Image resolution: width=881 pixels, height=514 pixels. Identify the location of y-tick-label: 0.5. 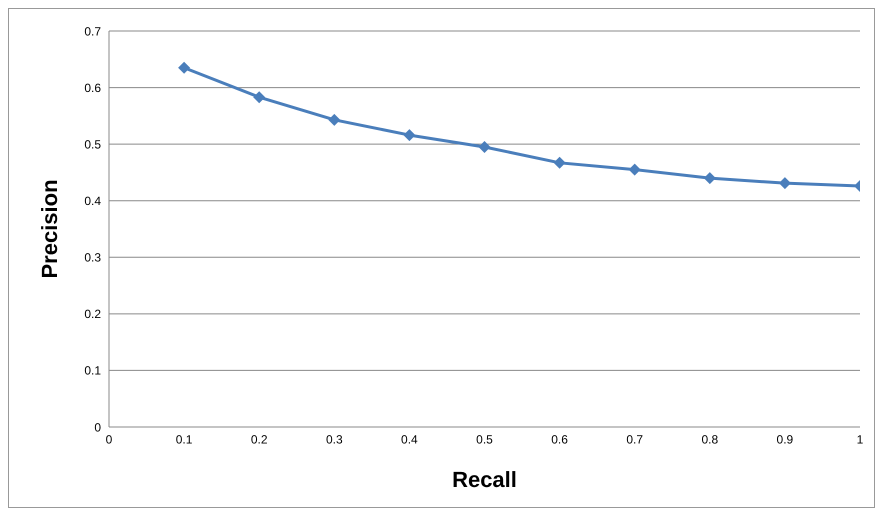
(93, 144).